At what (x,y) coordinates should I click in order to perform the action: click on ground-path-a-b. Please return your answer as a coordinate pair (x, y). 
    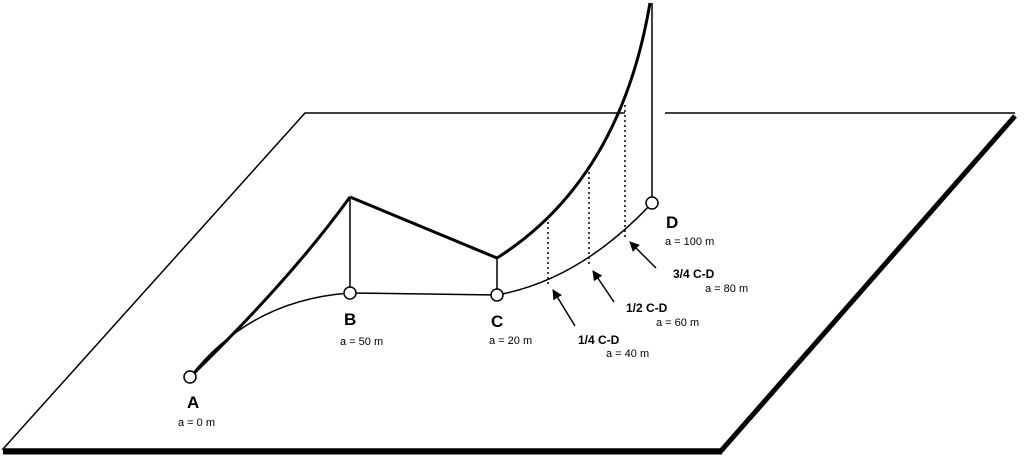
    Looking at the image, I should click on (270, 335).